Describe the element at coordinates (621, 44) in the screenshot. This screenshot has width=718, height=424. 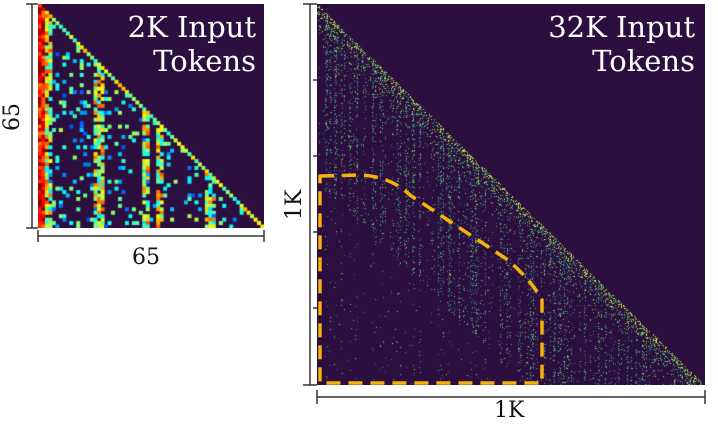
I see `panel-title-32k: 32K Input Tokens` at that location.